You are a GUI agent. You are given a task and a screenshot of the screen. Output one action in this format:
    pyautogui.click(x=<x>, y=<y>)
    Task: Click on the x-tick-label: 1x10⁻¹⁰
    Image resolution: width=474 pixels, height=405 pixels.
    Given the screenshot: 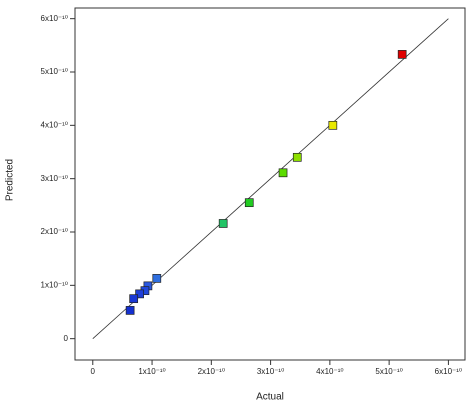 What is the action you would take?
    pyautogui.click(x=151, y=371)
    